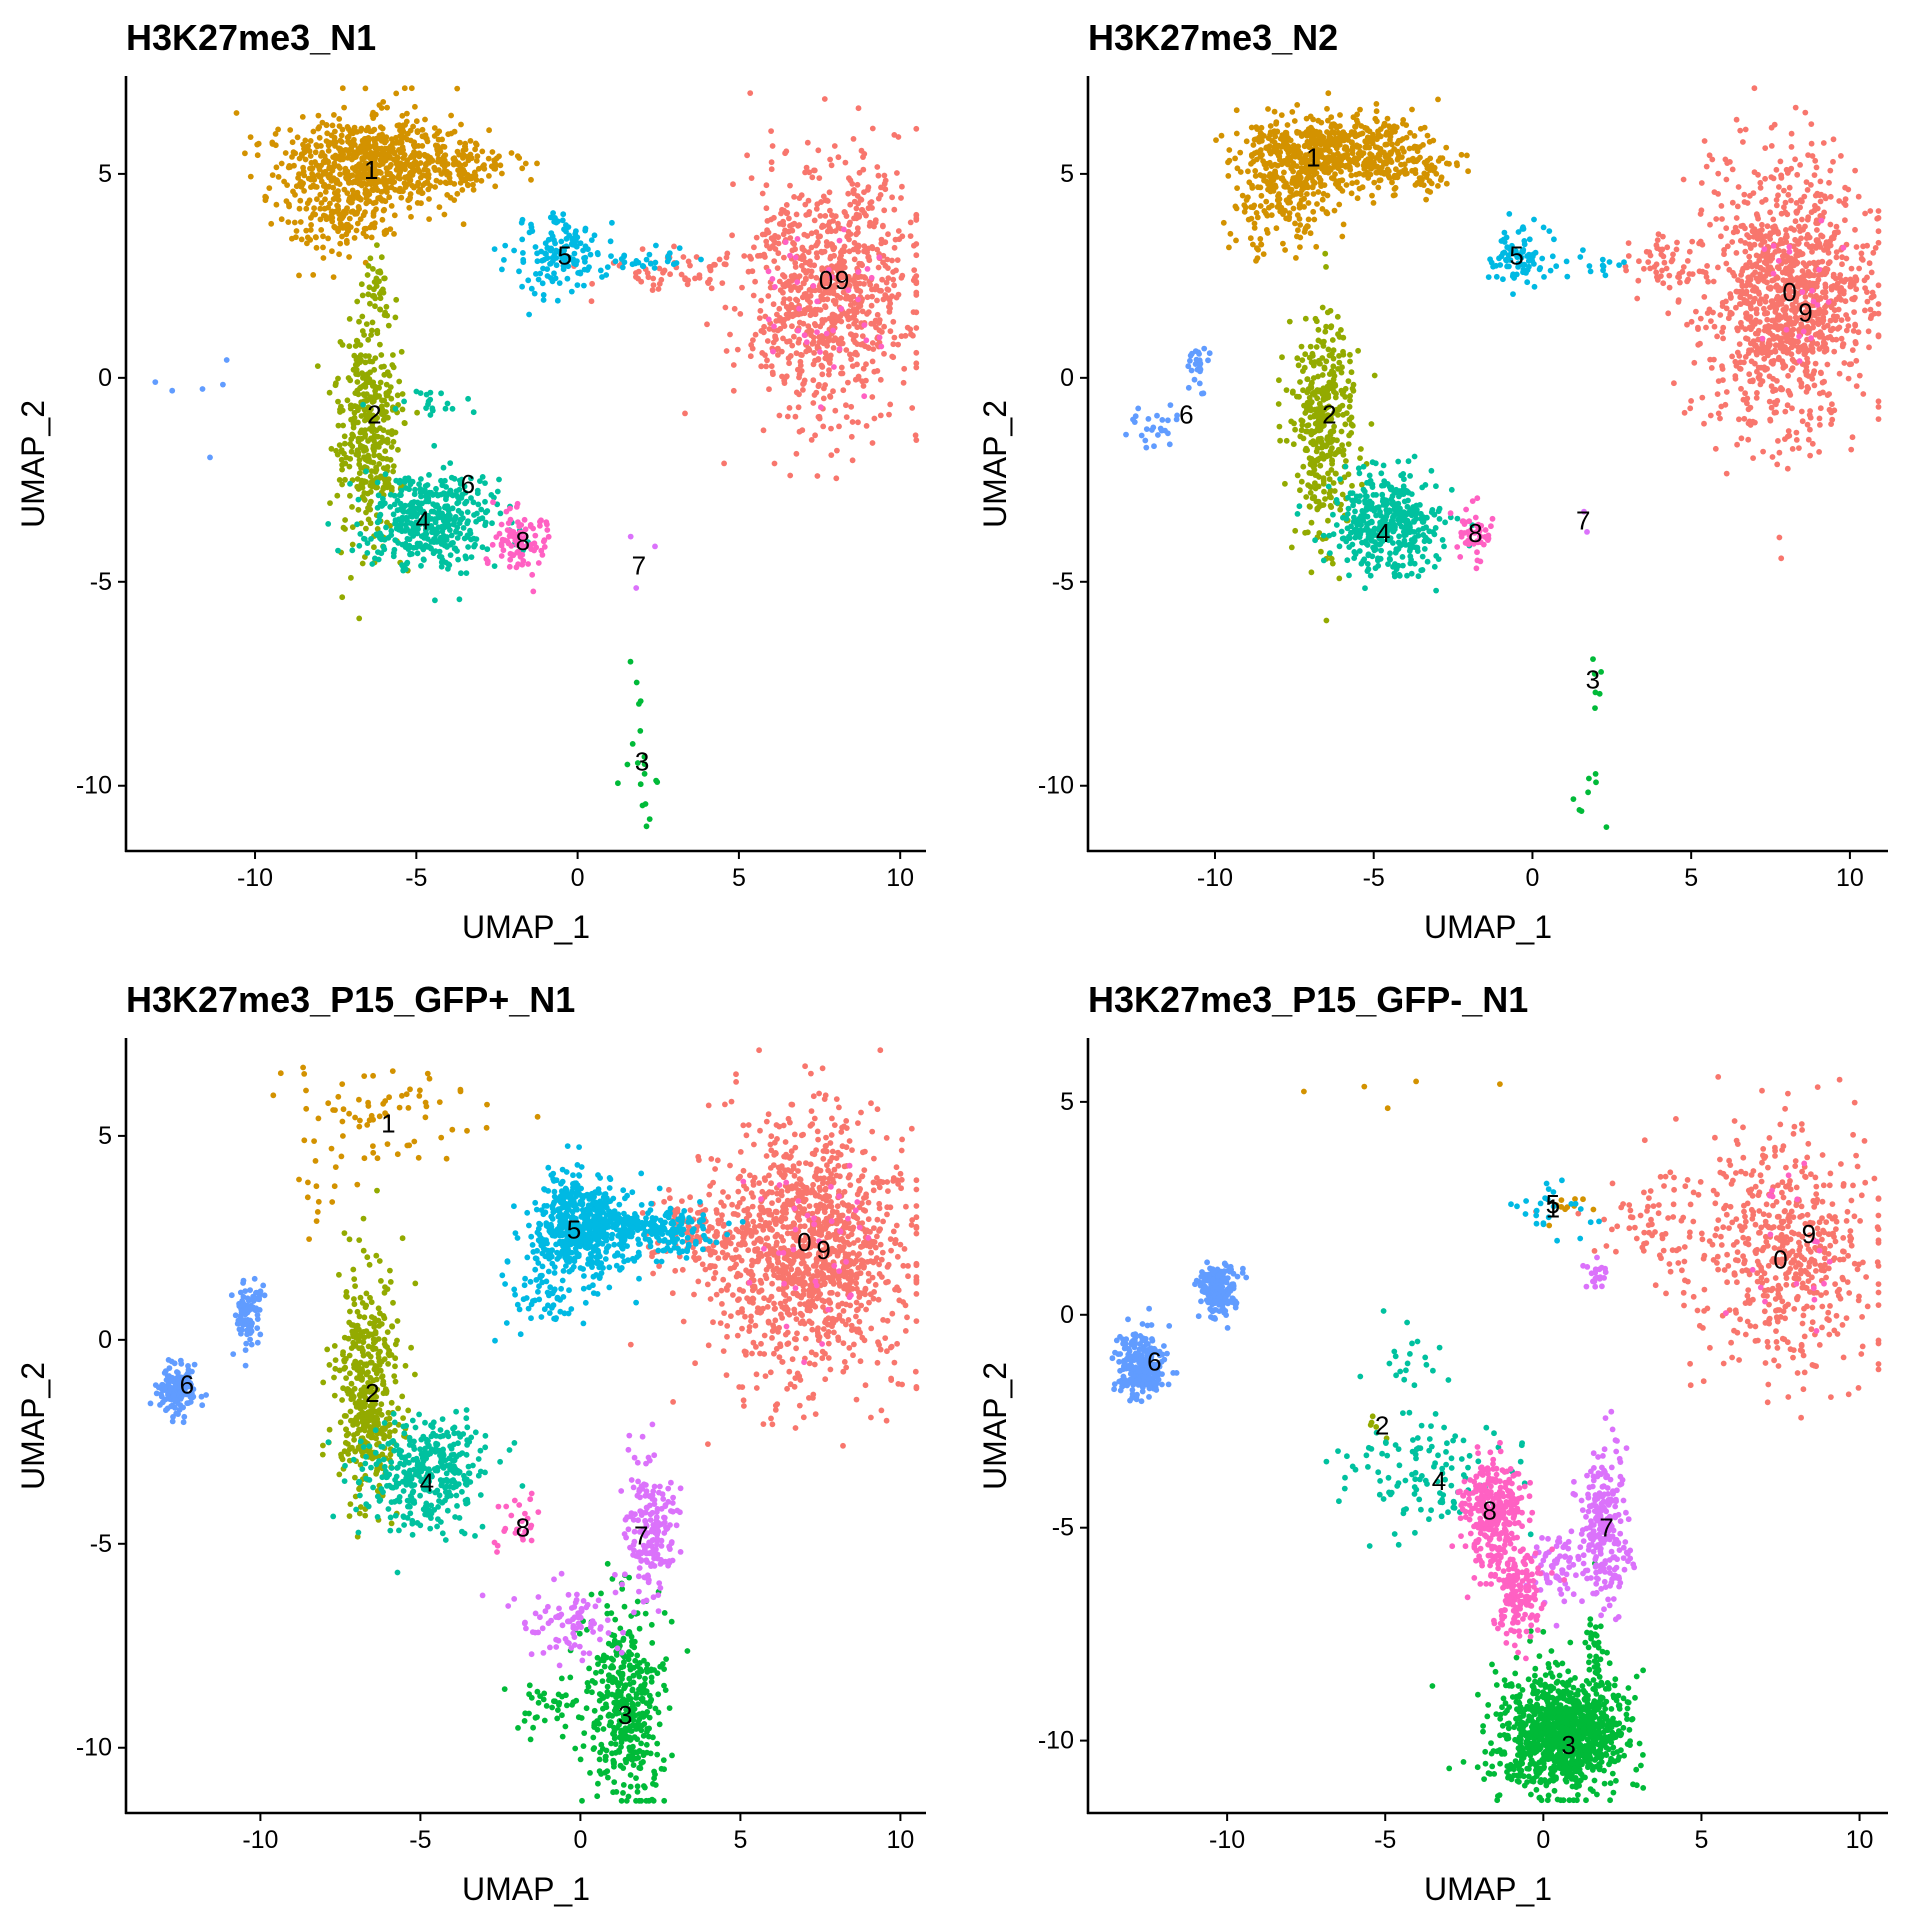 This screenshot has width=1920, height=1920. Describe the element at coordinates (900, 878) in the screenshot. I see `x-tick-label: 10` at that location.